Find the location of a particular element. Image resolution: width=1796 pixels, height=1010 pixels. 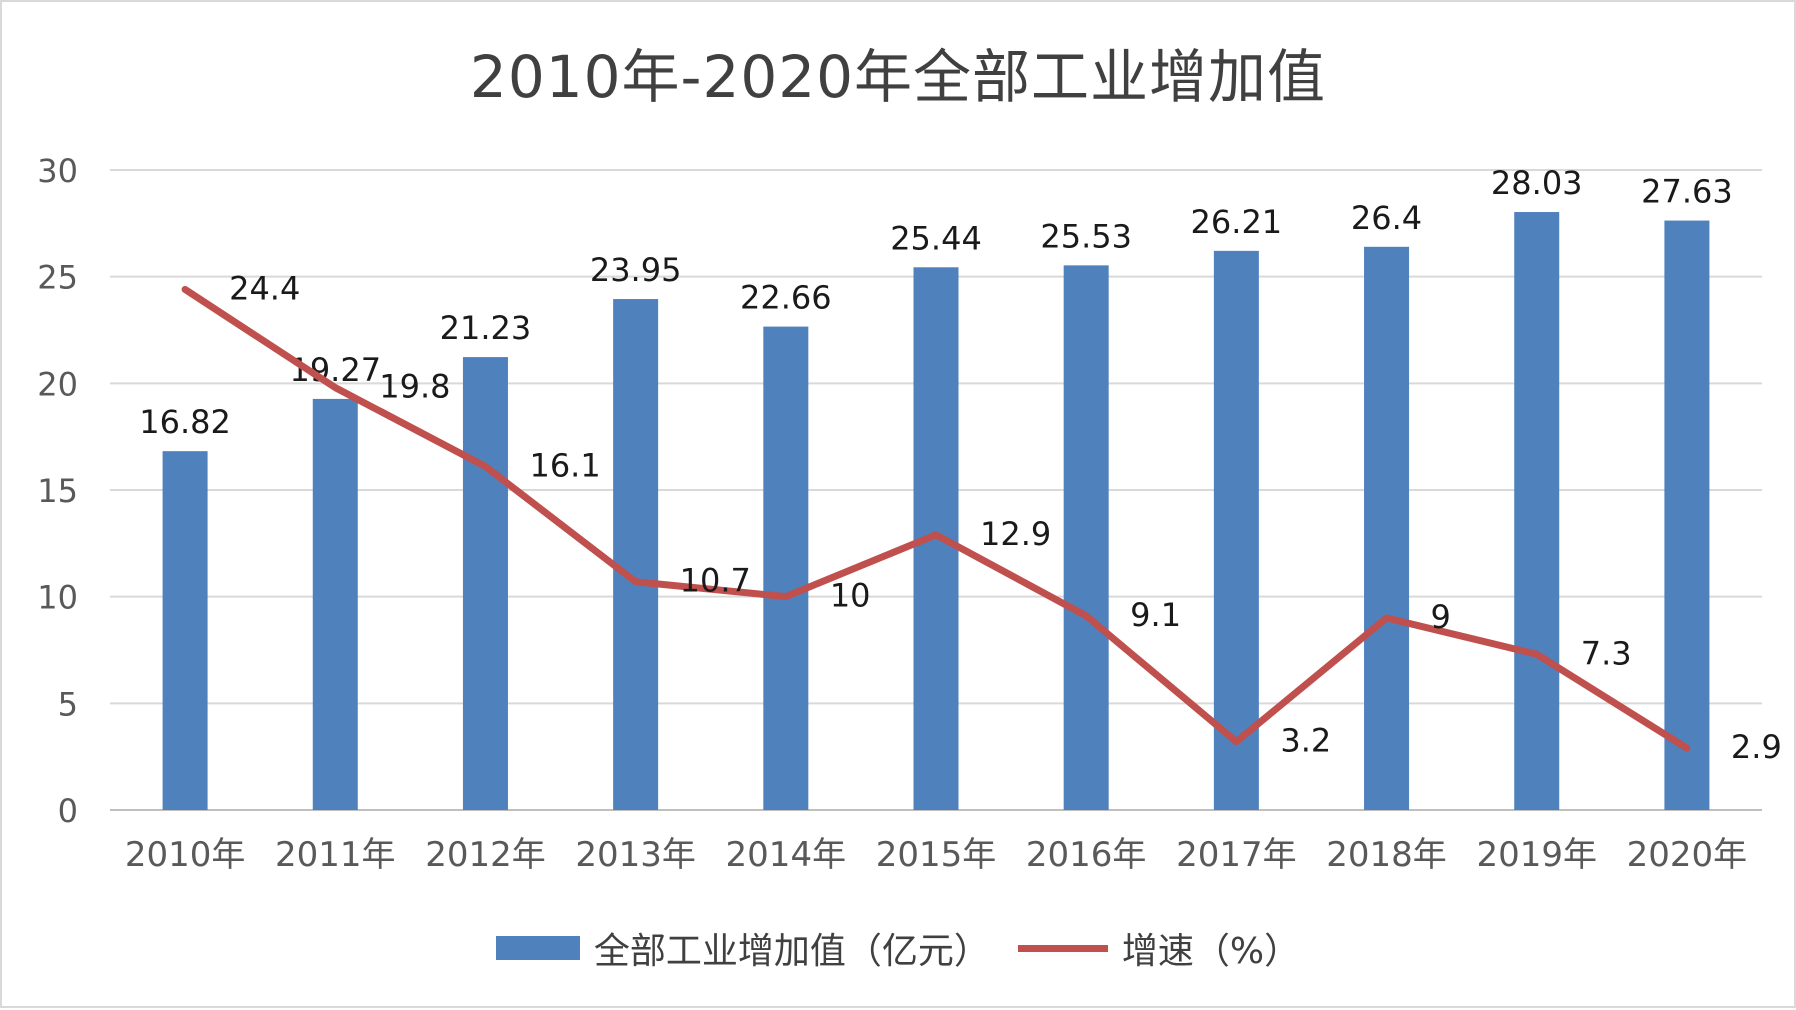

x-tick-label: 2011年 is located at coordinates (335, 855).